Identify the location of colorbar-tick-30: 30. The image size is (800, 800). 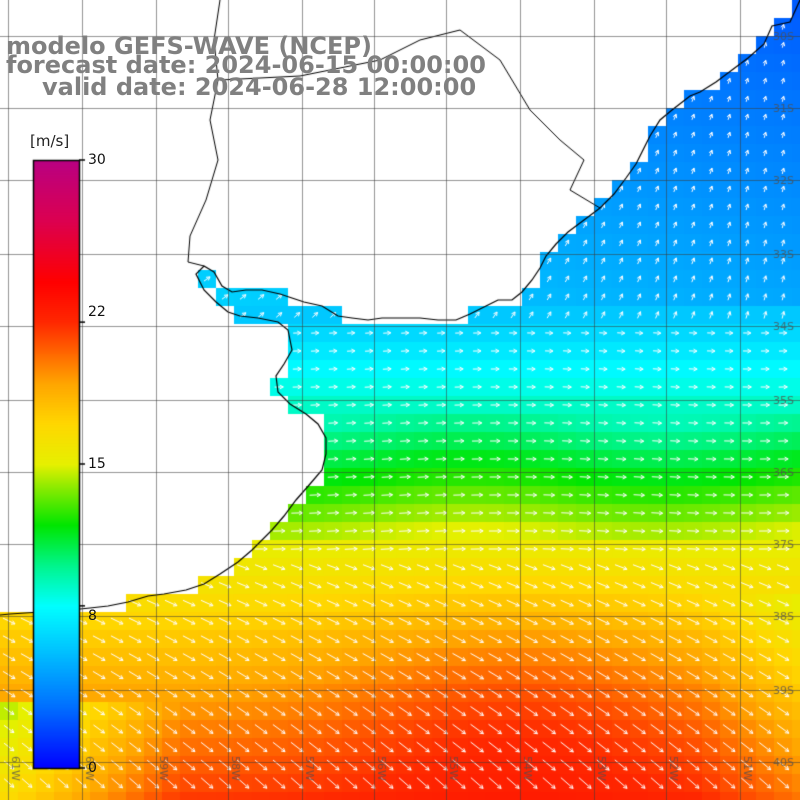
(97, 160).